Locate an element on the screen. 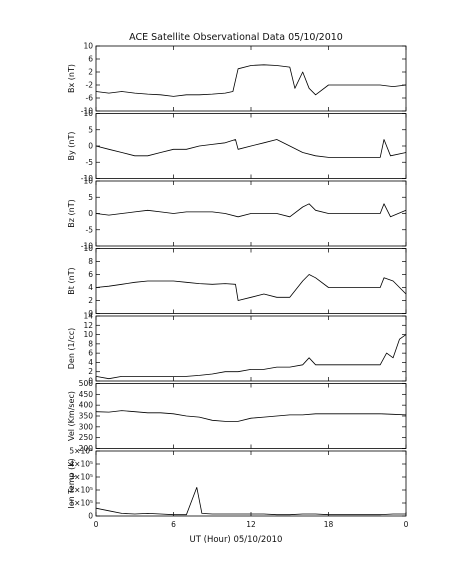  y-tick-label: 250 is located at coordinates (86, 437).